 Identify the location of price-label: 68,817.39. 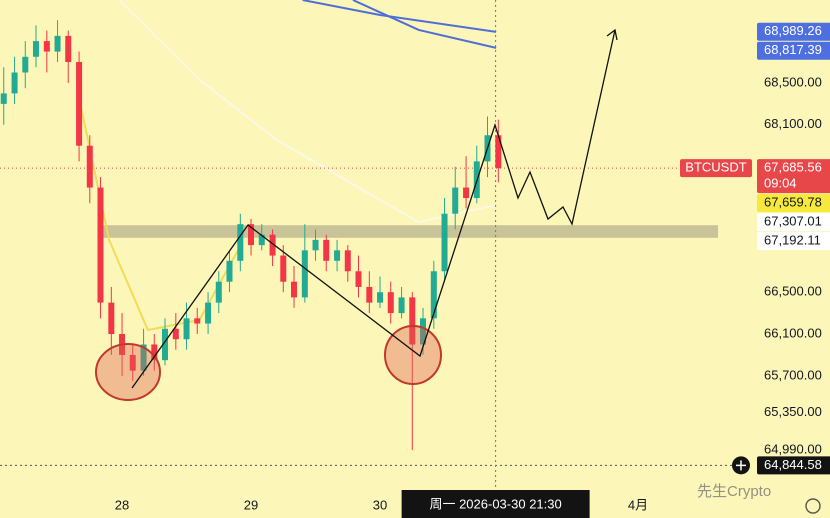
(793, 49).